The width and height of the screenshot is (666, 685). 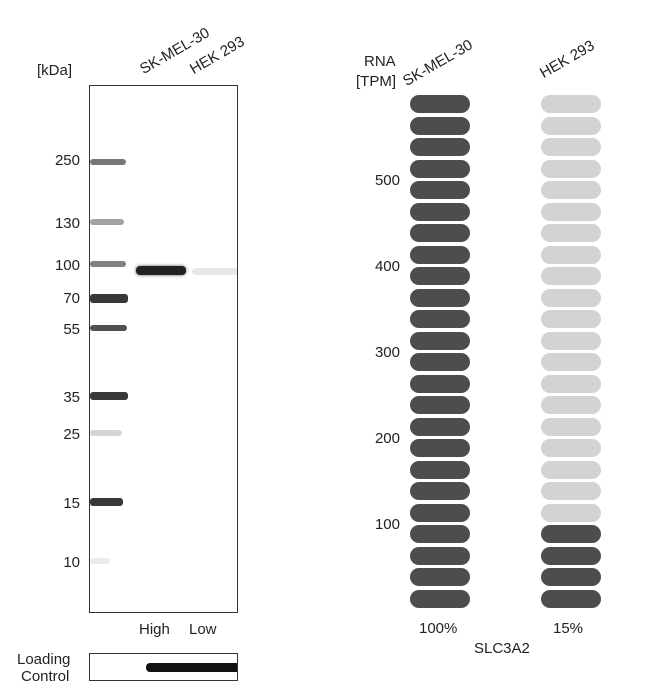 I want to click on marker-label-10: 10, so click(x=71, y=562).